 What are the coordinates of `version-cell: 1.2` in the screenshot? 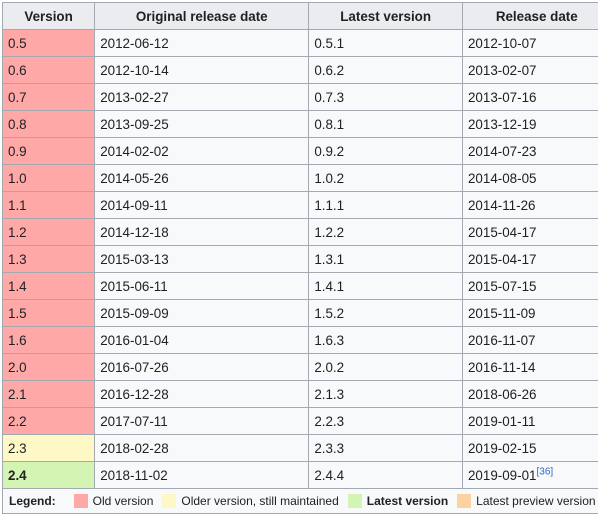 It's located at (49, 232).